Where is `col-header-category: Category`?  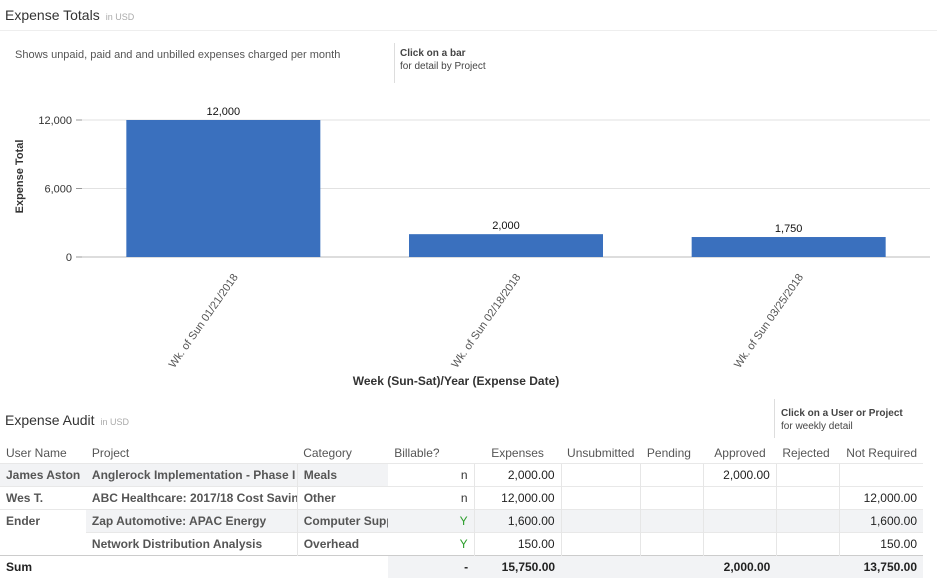 col-header-category: Category is located at coordinates (327, 453).